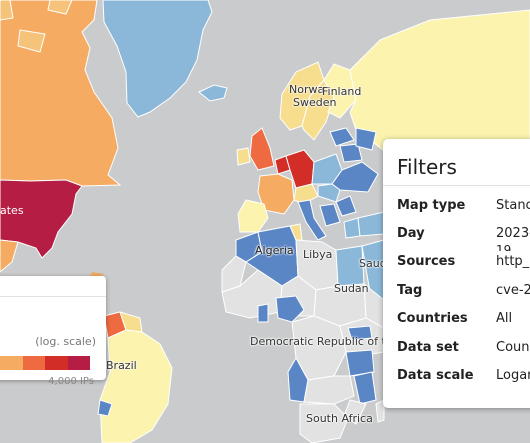 Image resolution: width=530 pixels, height=443 pixels. I want to click on filter-key: Tag, so click(410, 290).